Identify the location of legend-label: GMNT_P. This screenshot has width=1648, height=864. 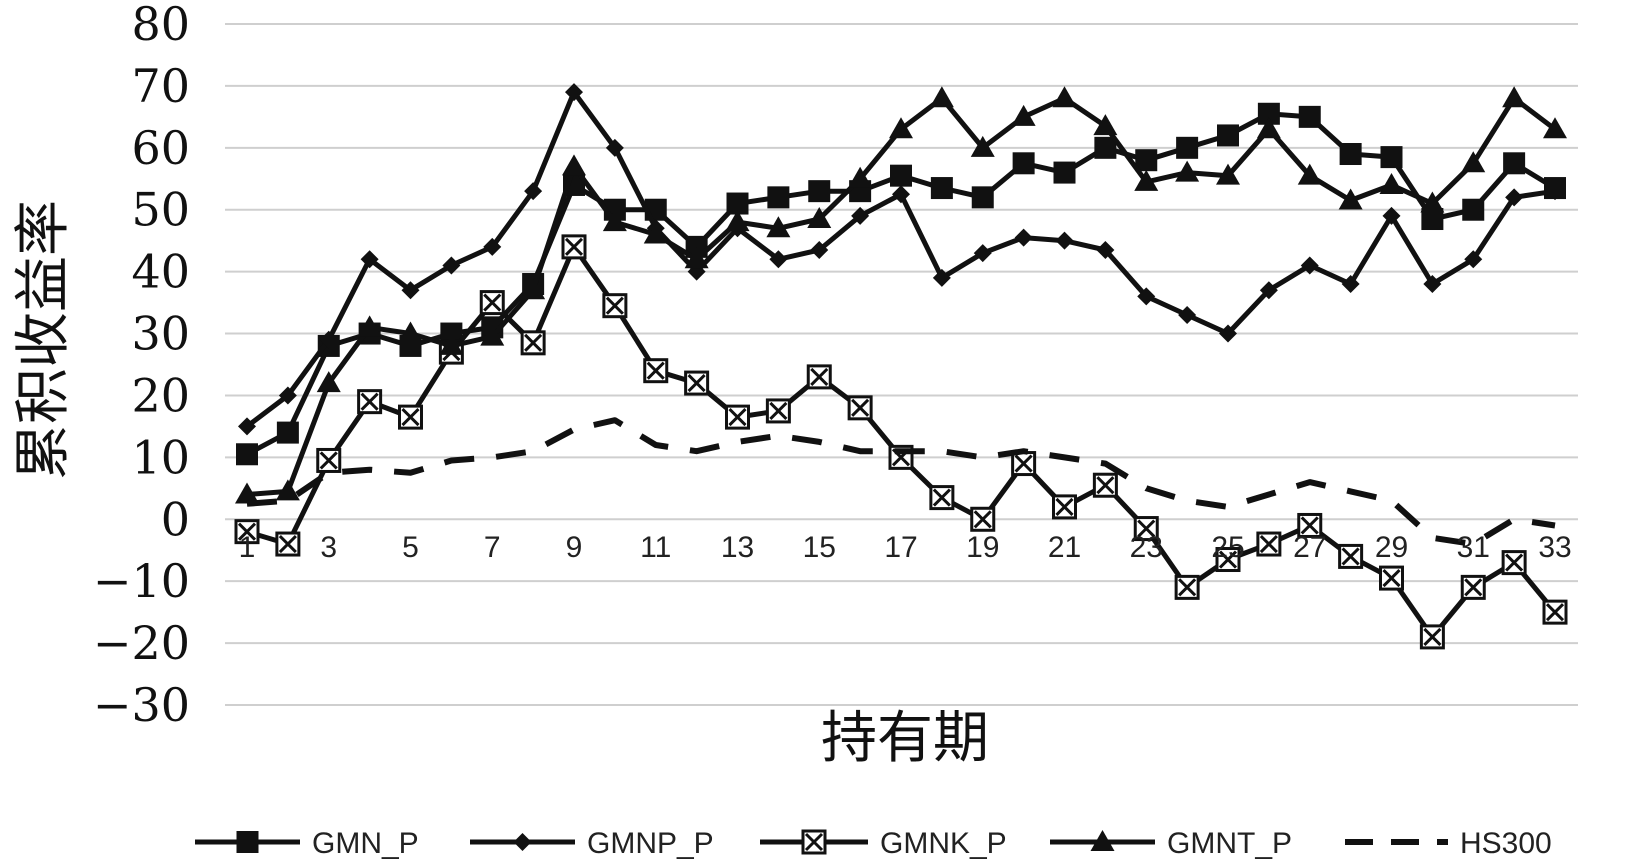
(1229, 843).